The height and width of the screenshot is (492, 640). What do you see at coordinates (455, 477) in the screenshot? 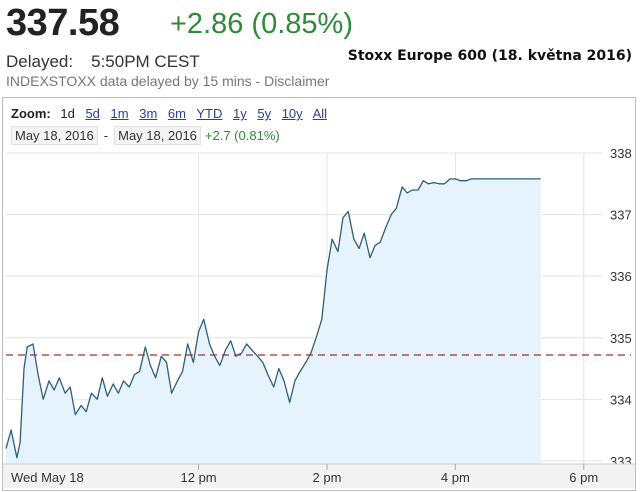
I see `x-tick-label: 4 pm` at bounding box center [455, 477].